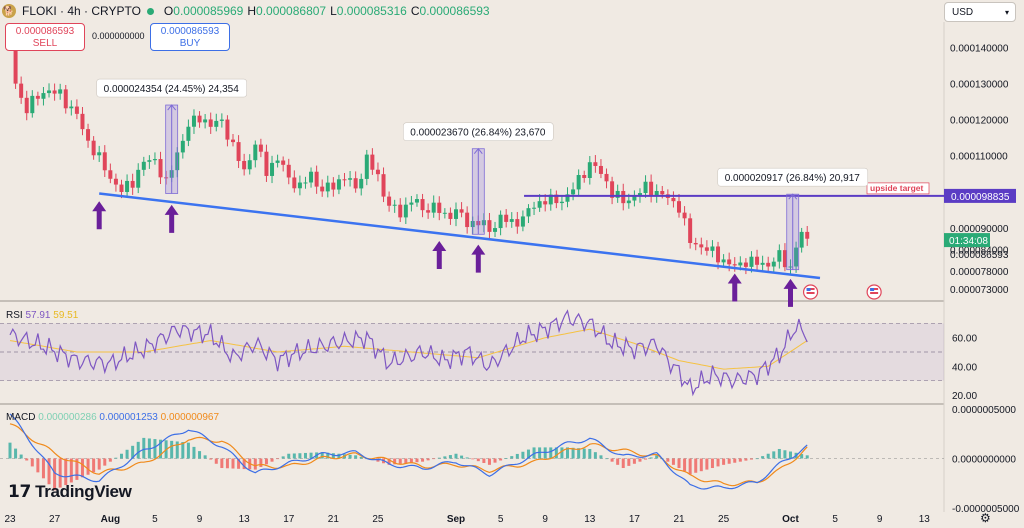 The image size is (1024, 528). I want to click on tradingview-logo: 𝟭𝟳 TradingView, so click(70, 492).